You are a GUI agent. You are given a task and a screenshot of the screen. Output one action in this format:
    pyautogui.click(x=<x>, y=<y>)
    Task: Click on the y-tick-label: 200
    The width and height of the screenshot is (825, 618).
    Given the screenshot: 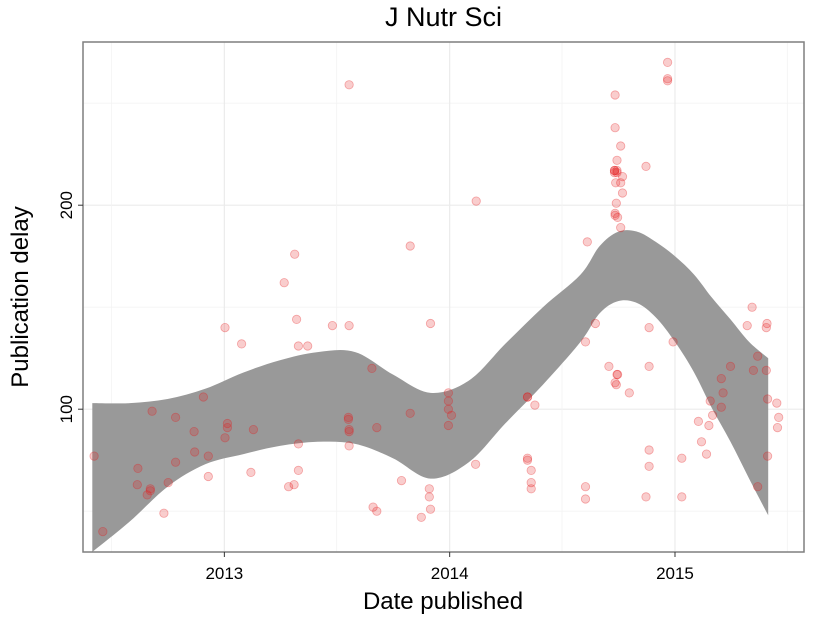 What is the action you would take?
    pyautogui.click(x=66, y=205)
    